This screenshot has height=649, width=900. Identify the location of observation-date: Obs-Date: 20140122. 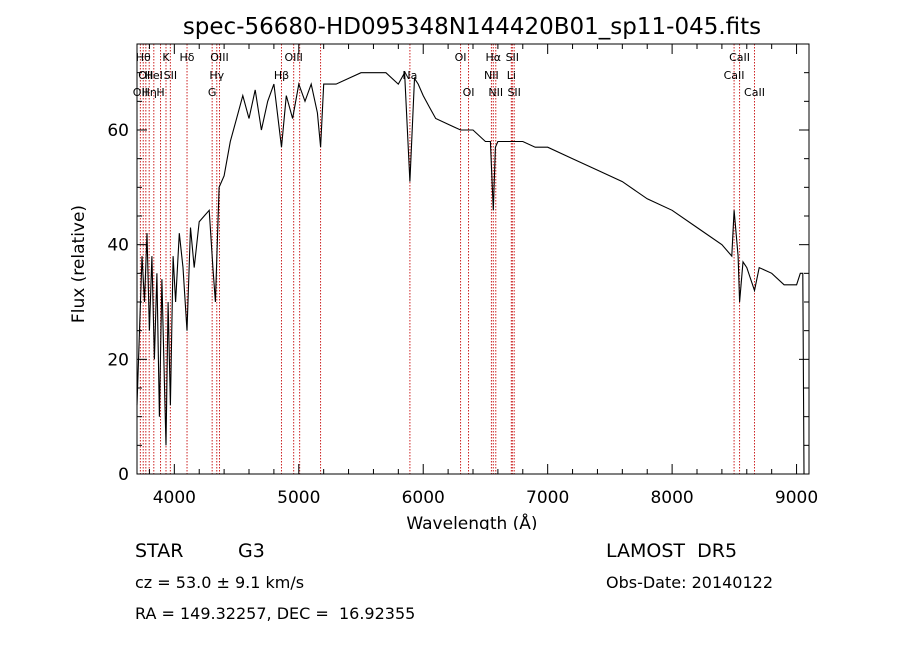
(690, 582).